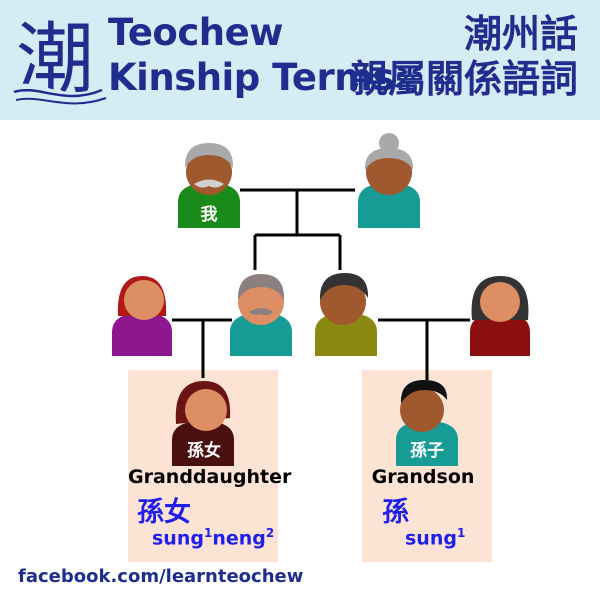  What do you see at coordinates (195, 32) in the screenshot?
I see `english-title-line1: Teochew` at bounding box center [195, 32].